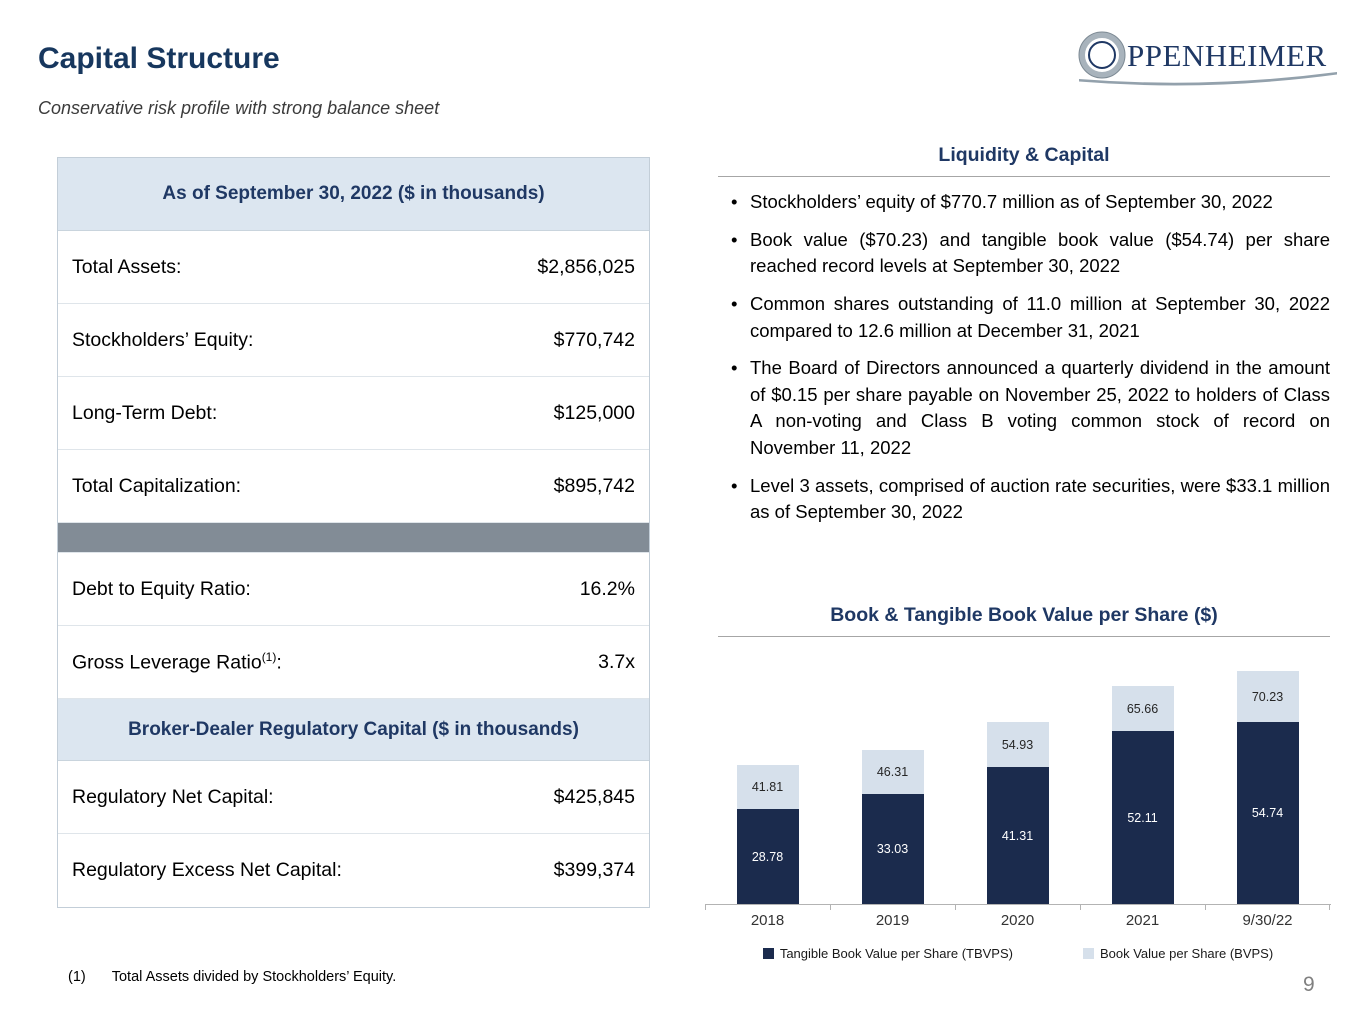 The height and width of the screenshot is (1024, 1365). I want to click on bvps-segment: 70.23, so click(1267, 696).